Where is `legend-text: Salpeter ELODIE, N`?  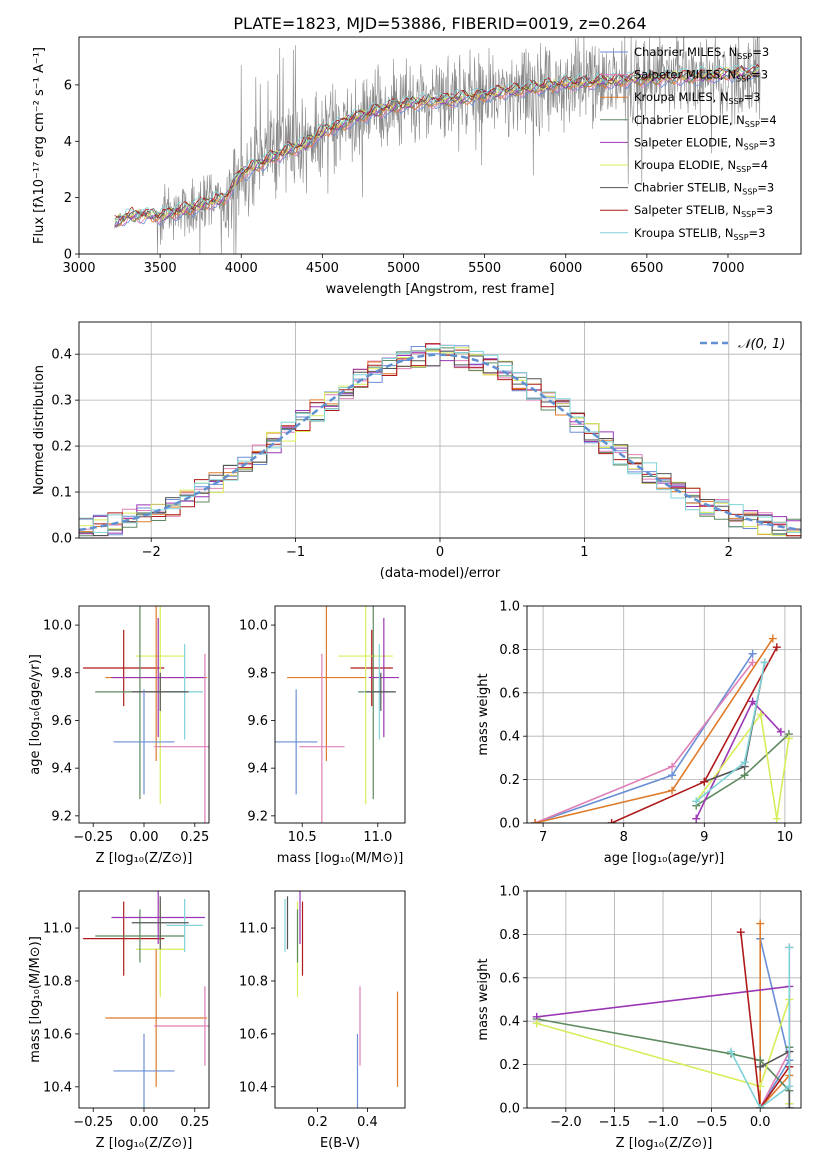
legend-text: Salpeter ELODIE, N is located at coordinates (689, 142).